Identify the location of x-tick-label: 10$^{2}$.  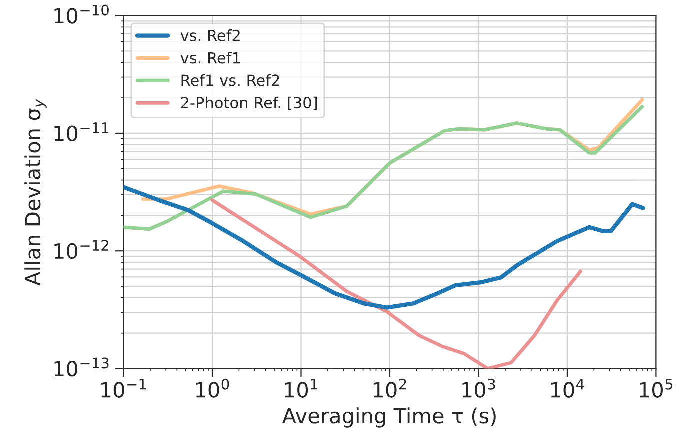
(390, 388).